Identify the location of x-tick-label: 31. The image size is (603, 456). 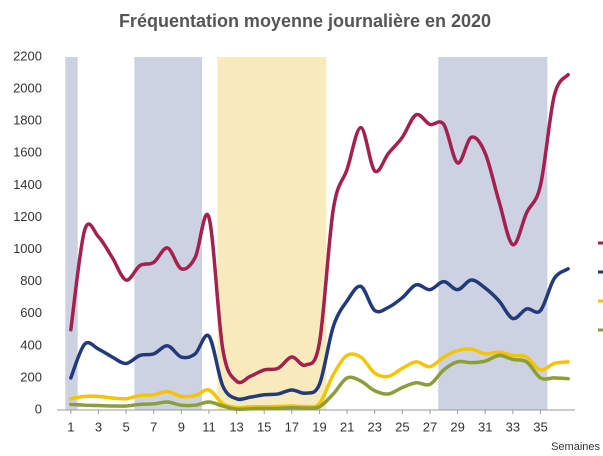
(485, 426).